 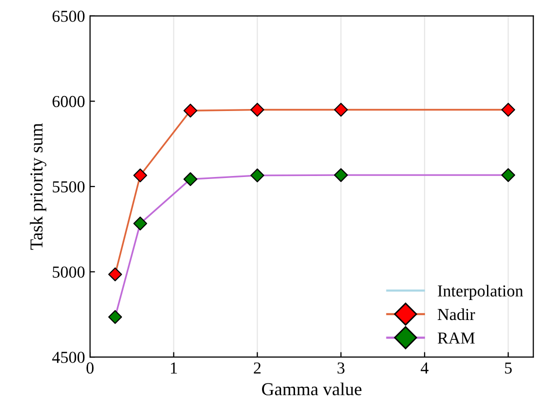 I want to click on y-tick-label: 5500, so click(x=68, y=186).